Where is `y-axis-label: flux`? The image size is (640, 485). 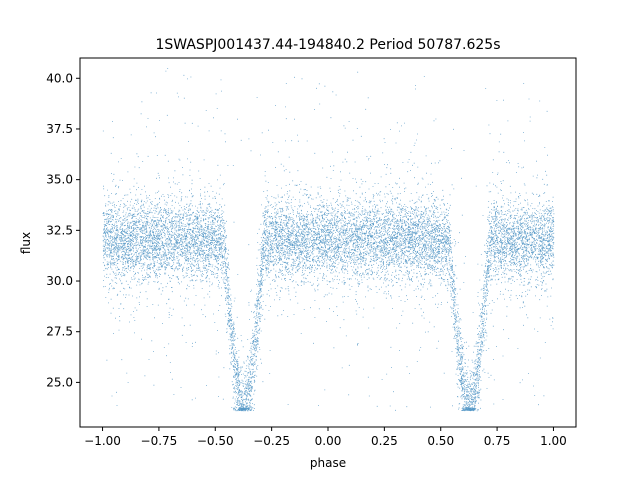 y-axis-label: flux is located at coordinates (26, 243).